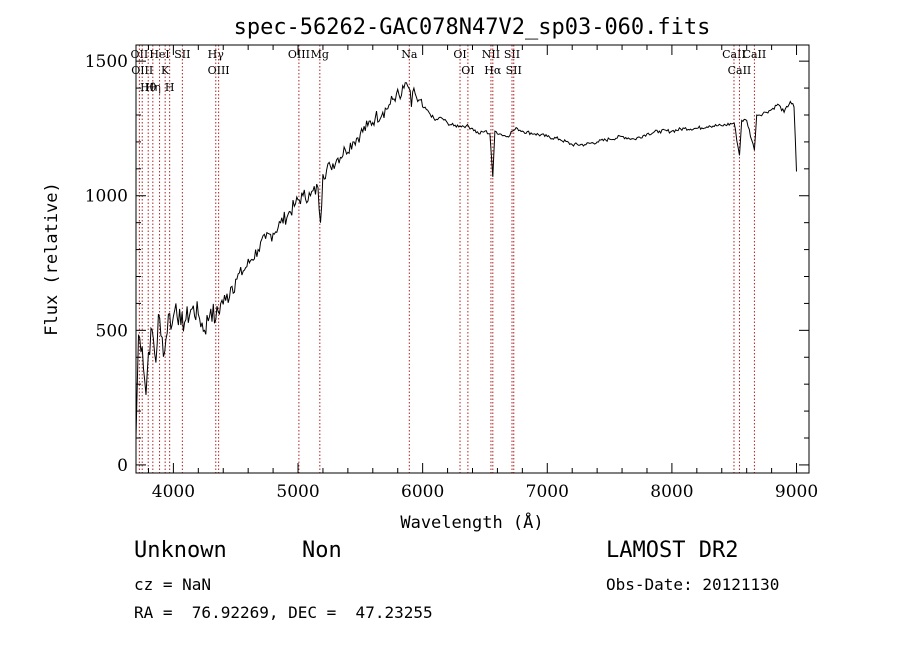  What do you see at coordinates (219, 70) in the screenshot?
I see `line-marker-label-9: OIII` at bounding box center [219, 70].